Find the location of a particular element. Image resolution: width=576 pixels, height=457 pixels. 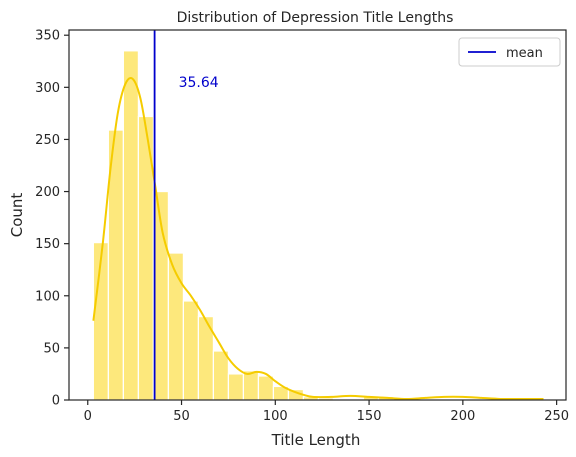

chart-title: Distribution of Depression Title Lengths is located at coordinates (315, 18).